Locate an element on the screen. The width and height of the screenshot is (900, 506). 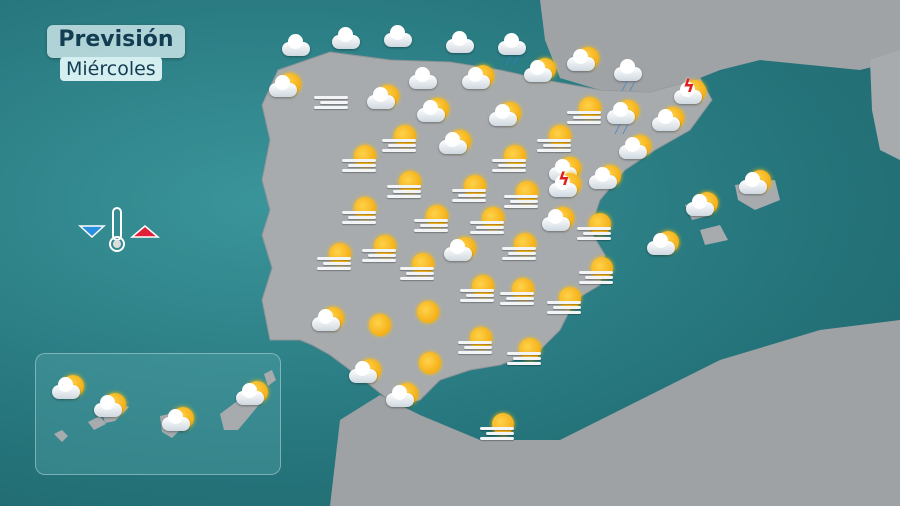
france is located at coordinates (720, 46).